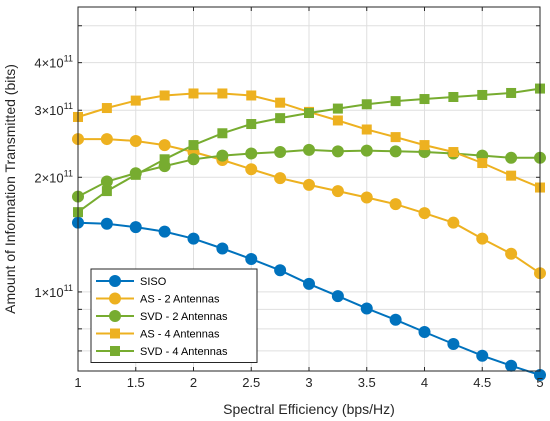 The height and width of the screenshot is (421, 550). What do you see at coordinates (53, 109) in the screenshot?
I see `y-tick-label: 3×10¹¹` at bounding box center [53, 109].